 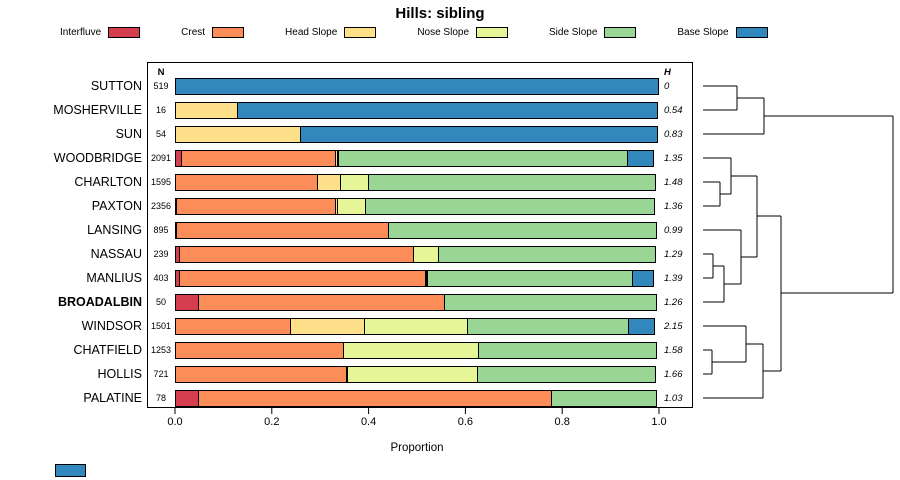 What do you see at coordinates (119, 374) in the screenshot?
I see `row-label-hollis: HOLLIS` at bounding box center [119, 374].